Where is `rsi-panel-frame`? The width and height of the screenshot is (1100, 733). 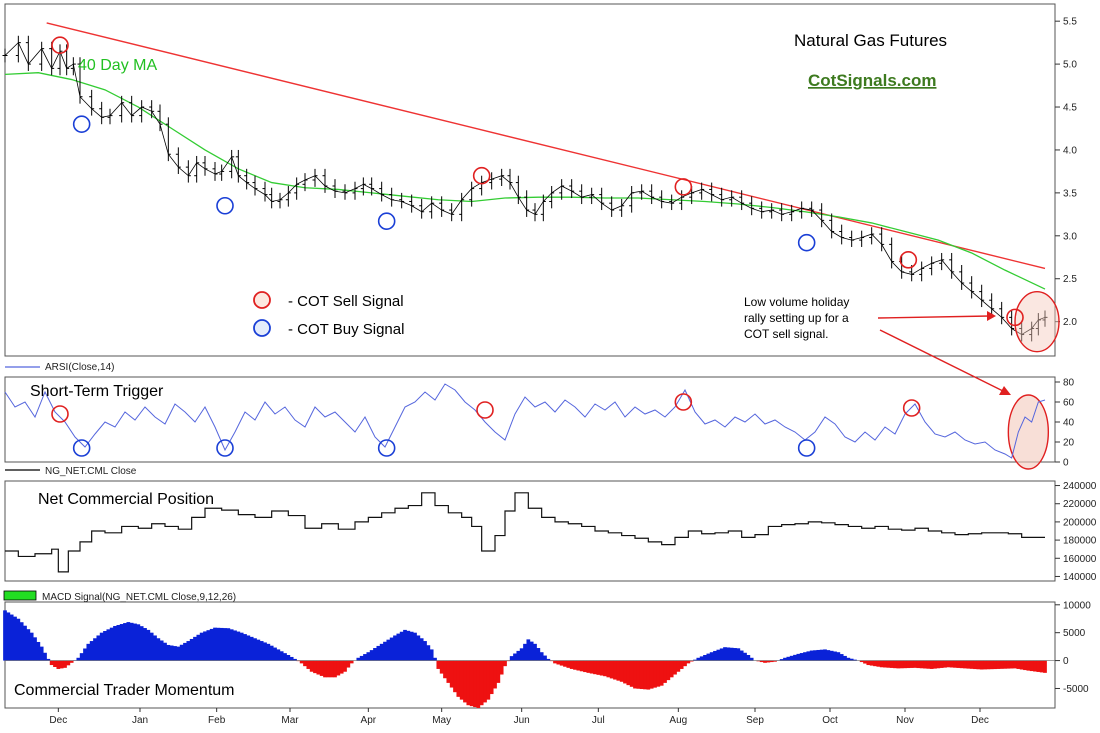 rsi-panel-frame is located at coordinates (530, 419).